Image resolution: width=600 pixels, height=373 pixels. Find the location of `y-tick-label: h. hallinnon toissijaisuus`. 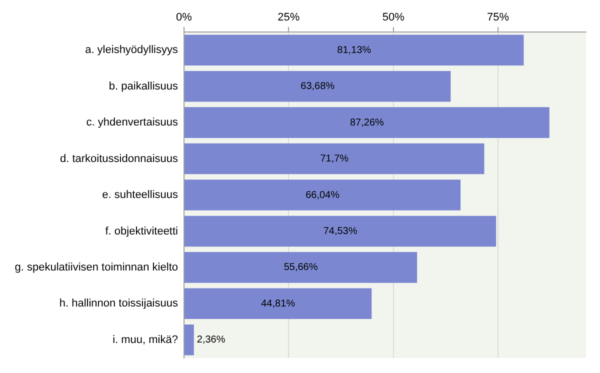

y-tick-label: h. hallinnon toissijaisuus is located at coordinates (118, 304).